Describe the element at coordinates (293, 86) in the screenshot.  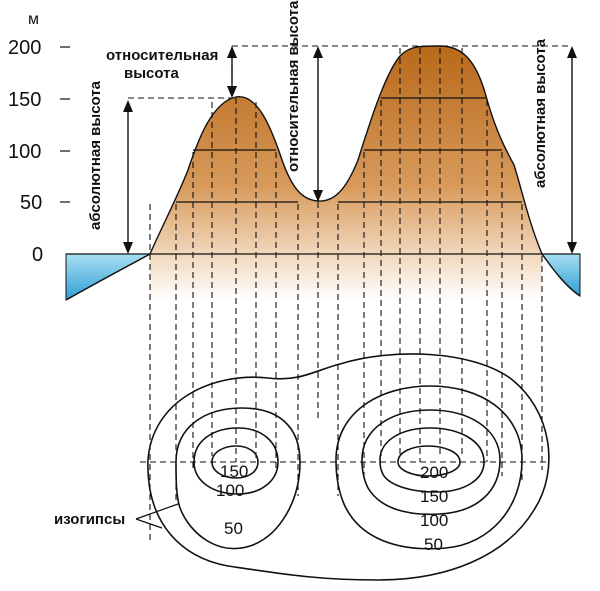
I see `label-relative-height-mid: относительная высота` at that location.